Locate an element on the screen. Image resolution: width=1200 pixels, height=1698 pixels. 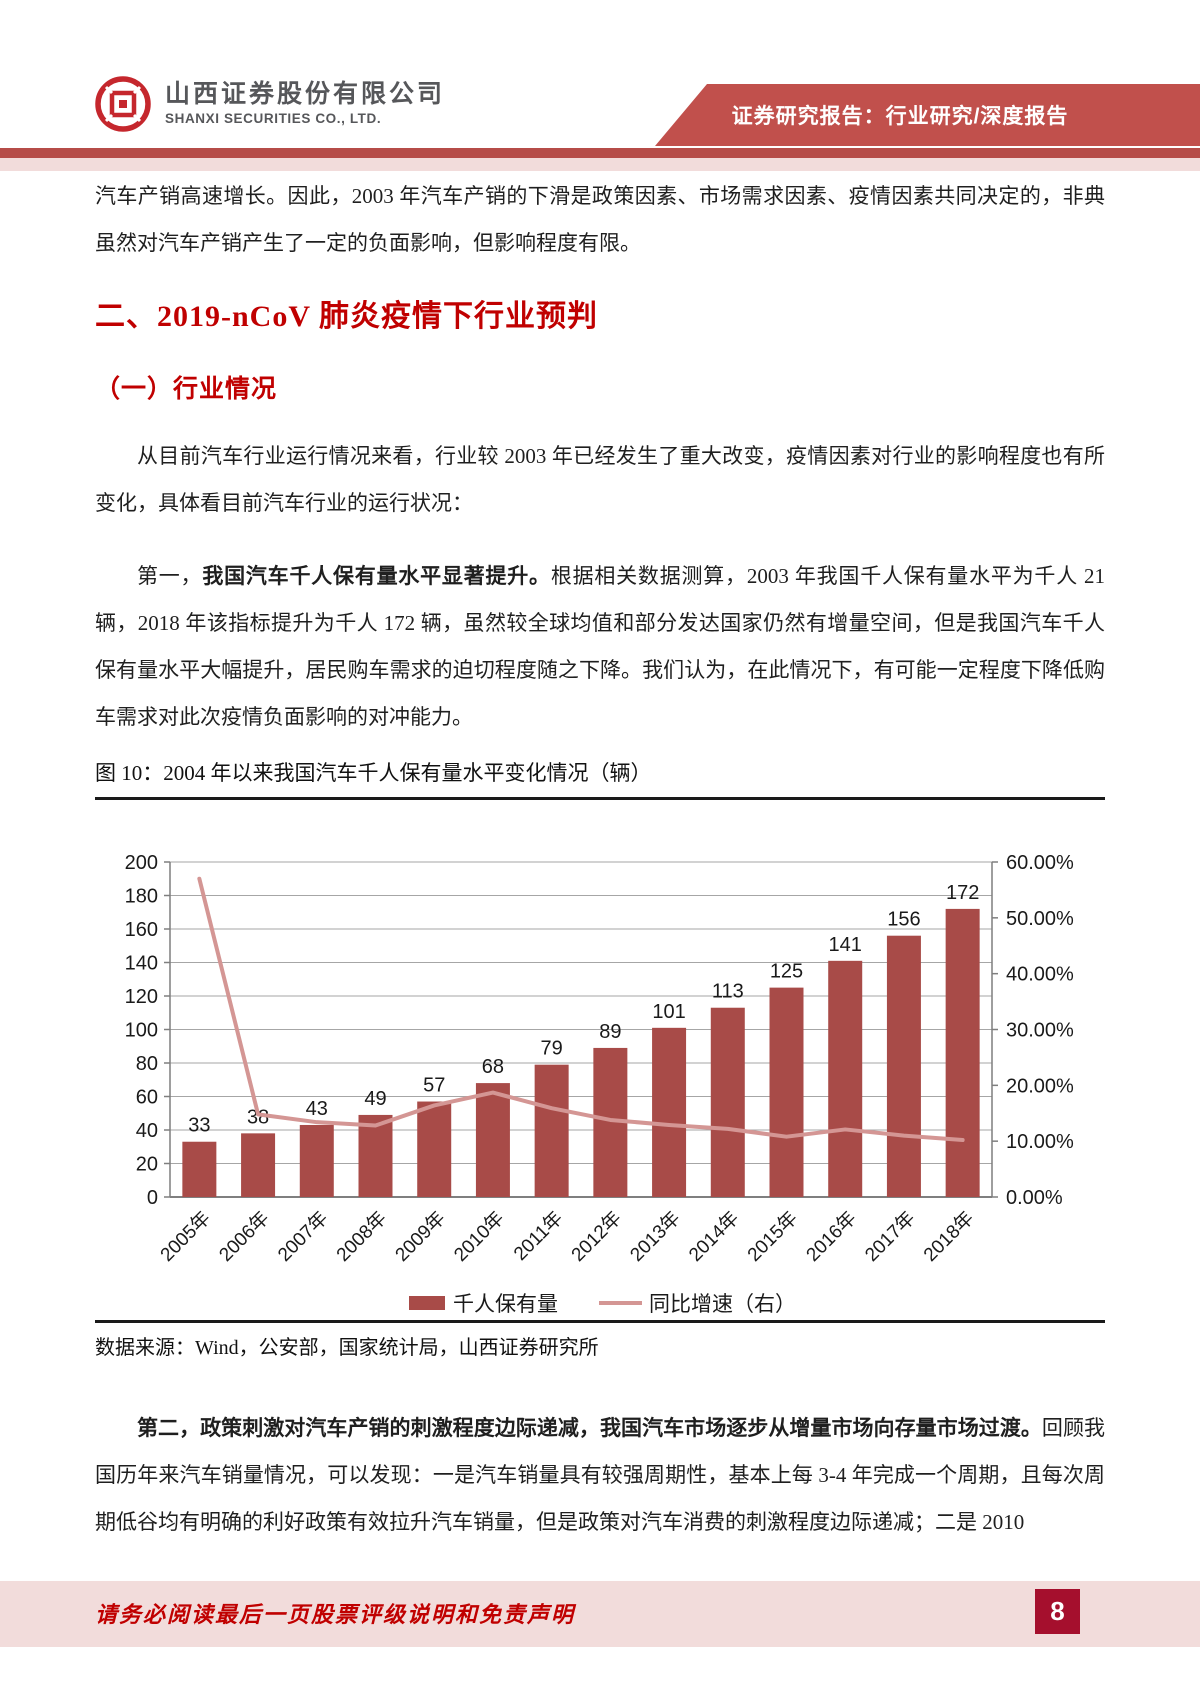
svg-text: 33 is located at coordinates (199, 1126).